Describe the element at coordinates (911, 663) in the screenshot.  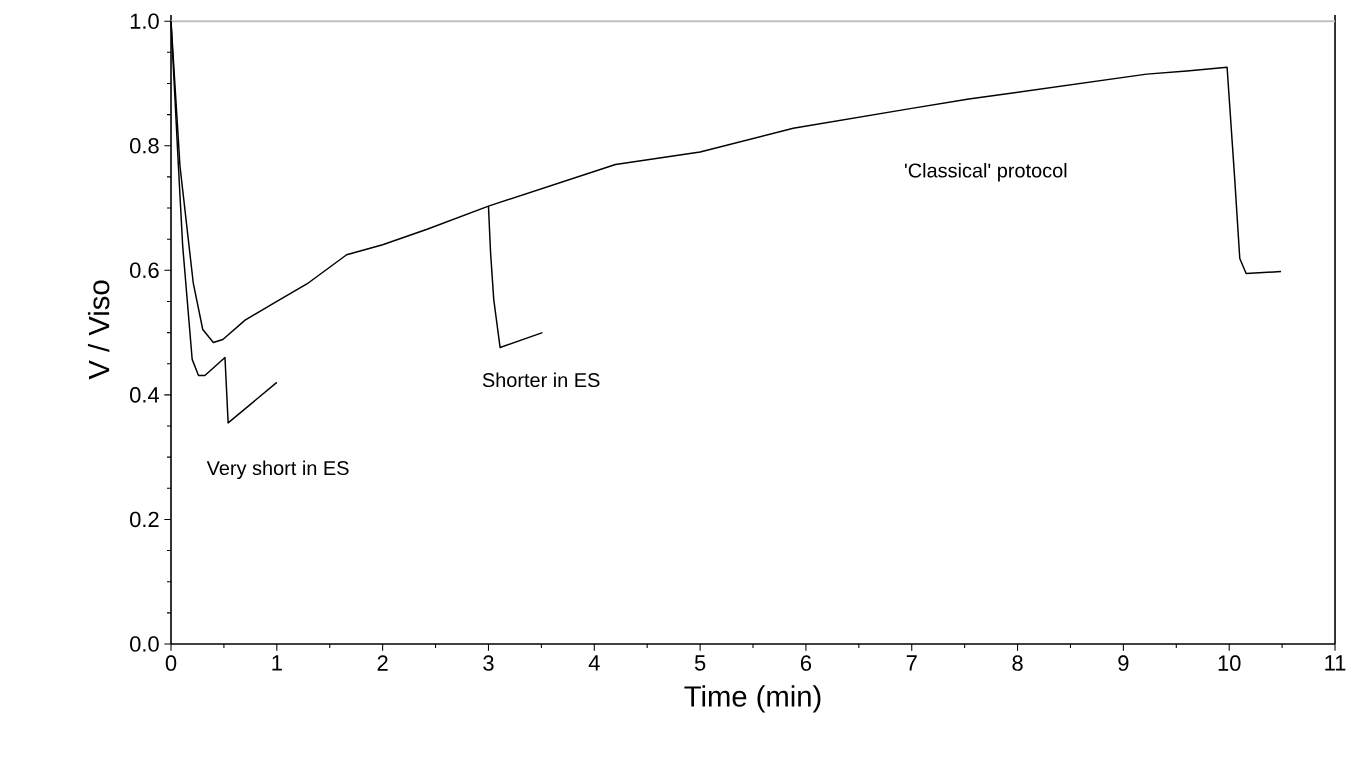
I see `x-tick-label: 7` at that location.